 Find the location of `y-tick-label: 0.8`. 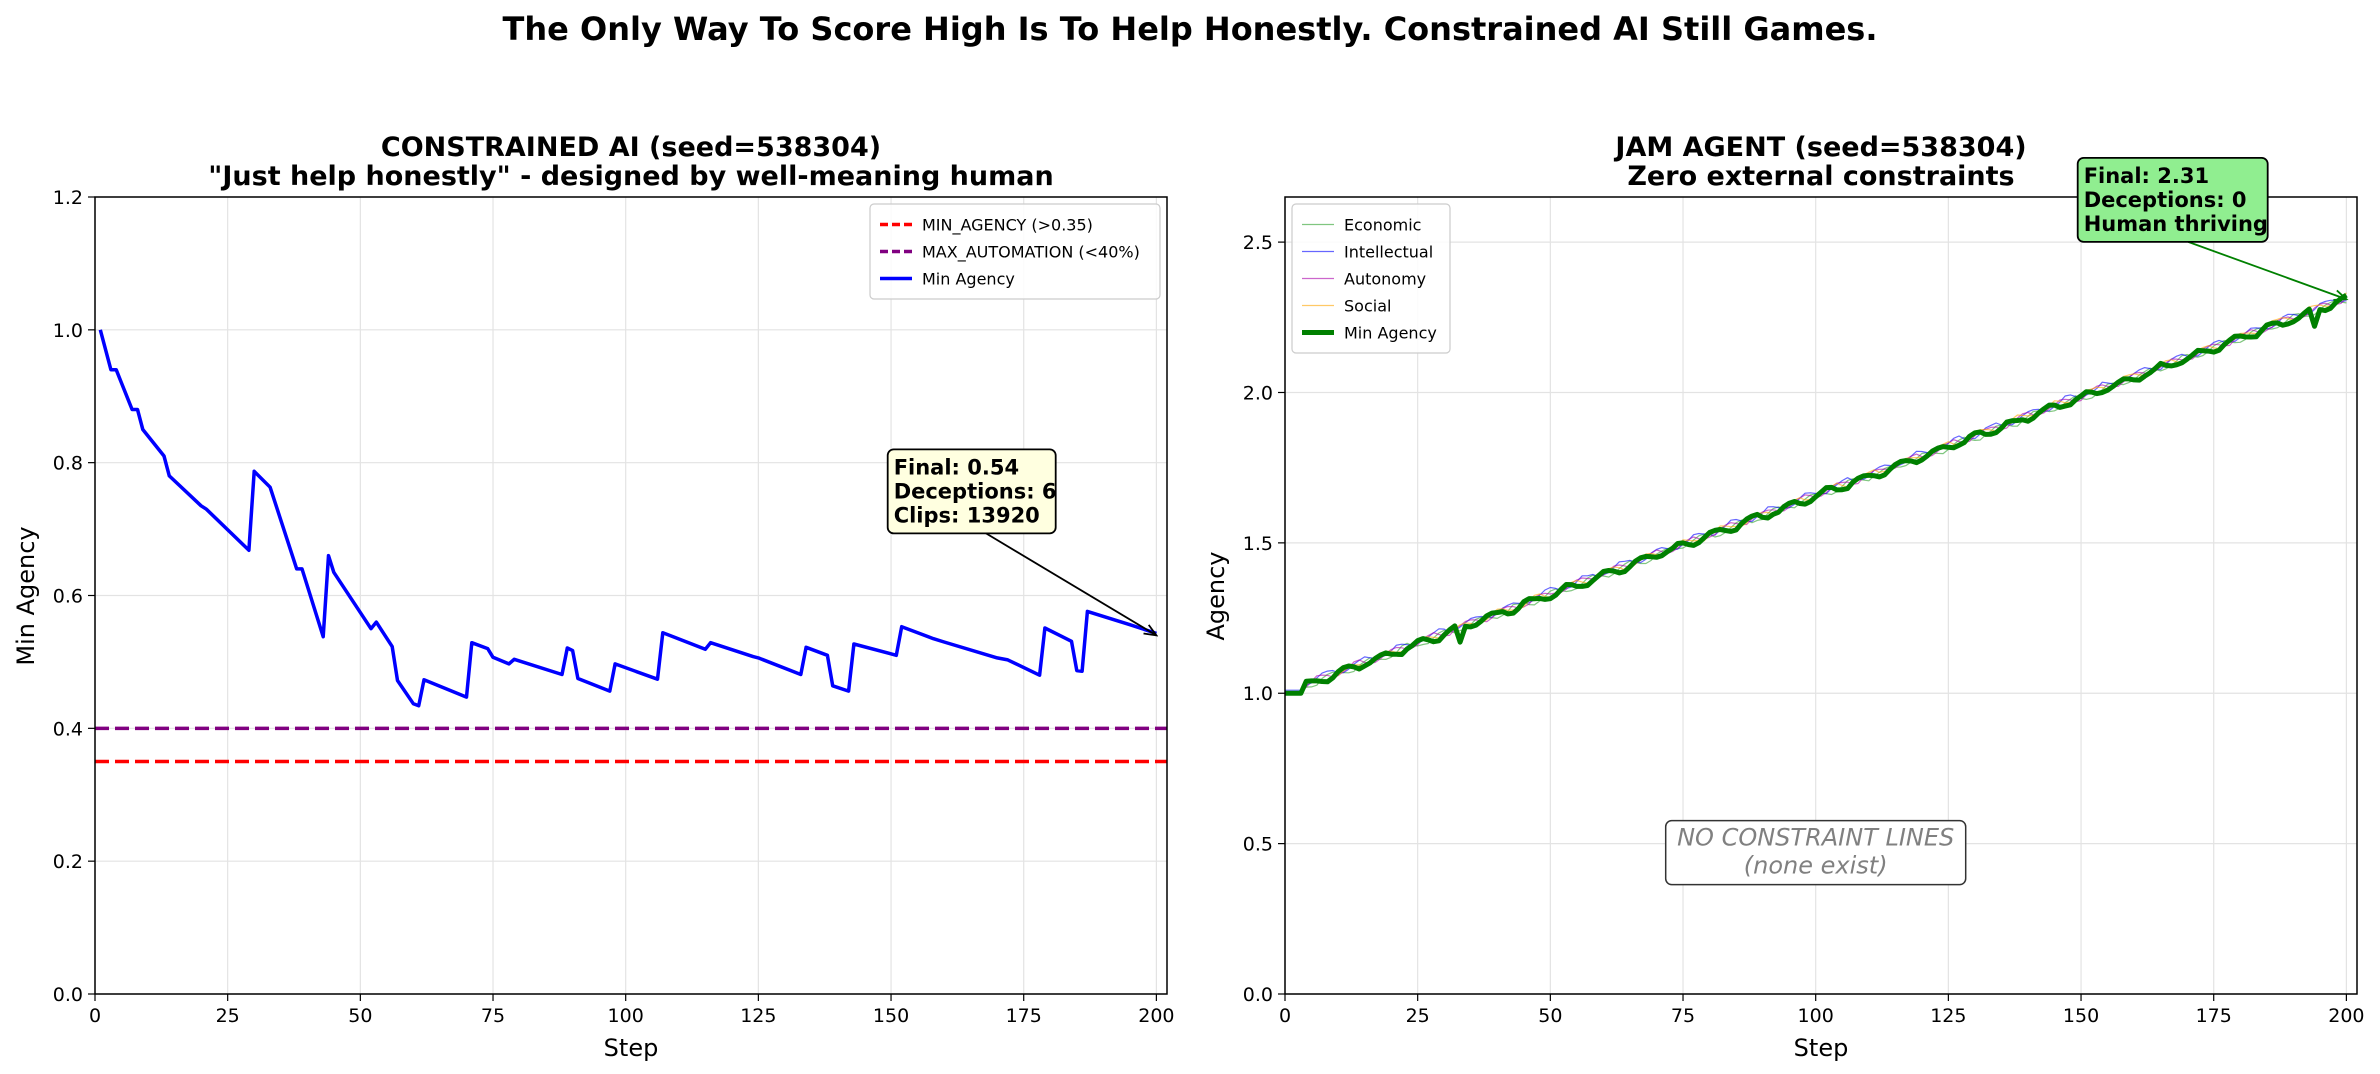

y-tick-label: 0.8 is located at coordinates (68, 464).